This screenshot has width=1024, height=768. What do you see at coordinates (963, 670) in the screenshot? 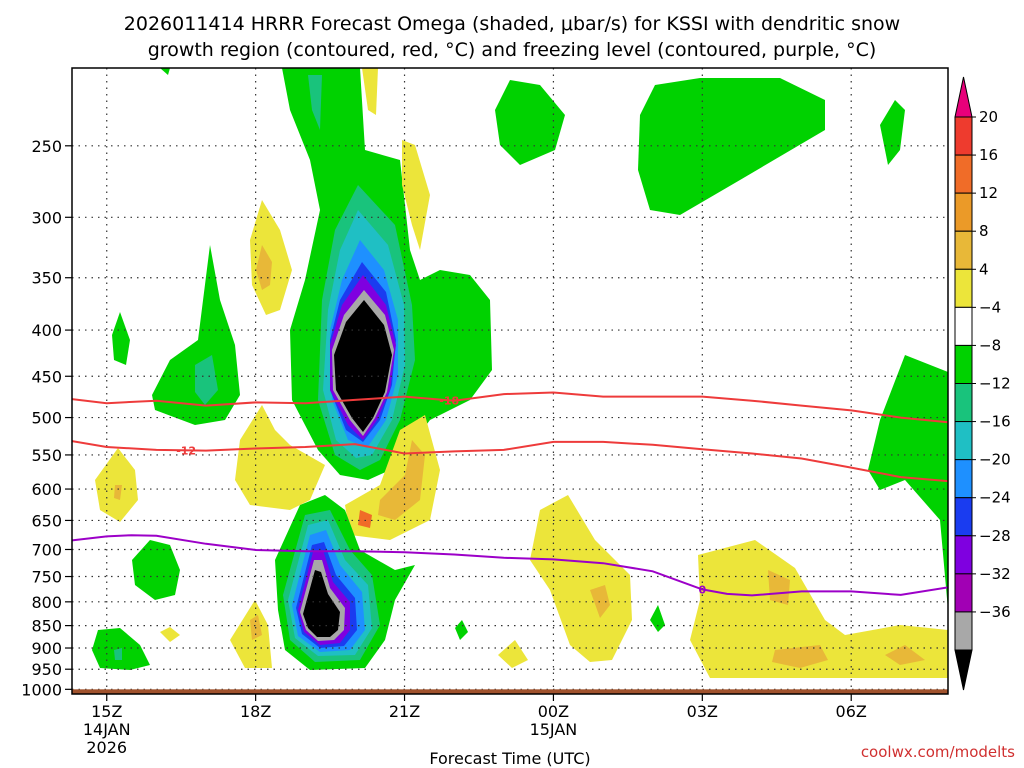
I see `colorbar-min-triangle` at bounding box center [963, 670].